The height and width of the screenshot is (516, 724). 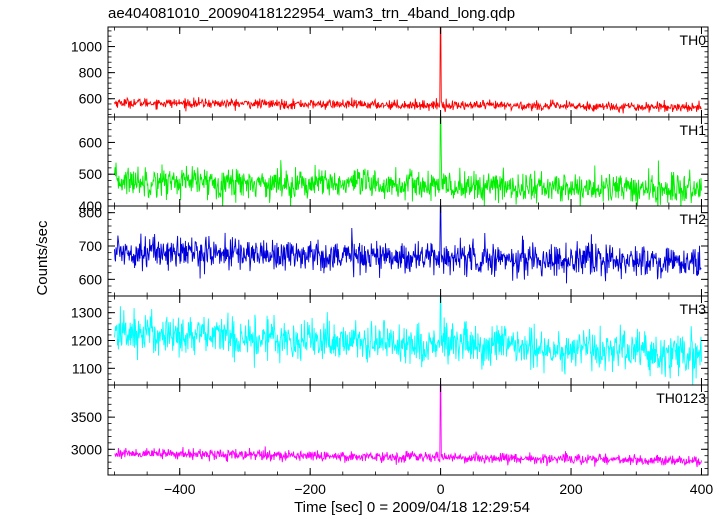 What do you see at coordinates (42, 258) in the screenshot?
I see `y-axis-title: Counts/sec` at bounding box center [42, 258].